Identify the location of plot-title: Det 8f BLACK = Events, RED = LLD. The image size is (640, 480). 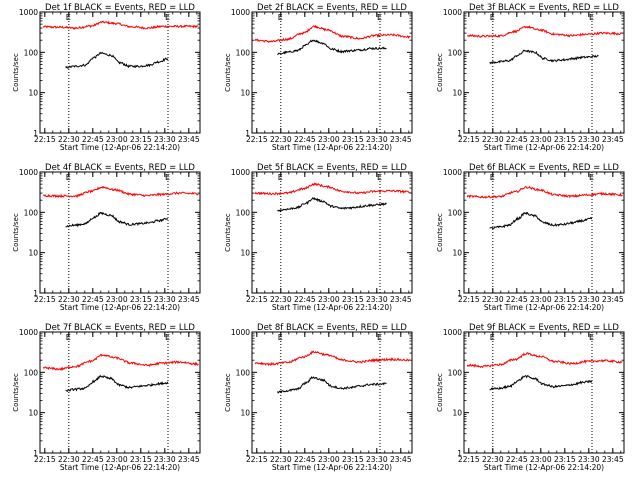
(332, 328).